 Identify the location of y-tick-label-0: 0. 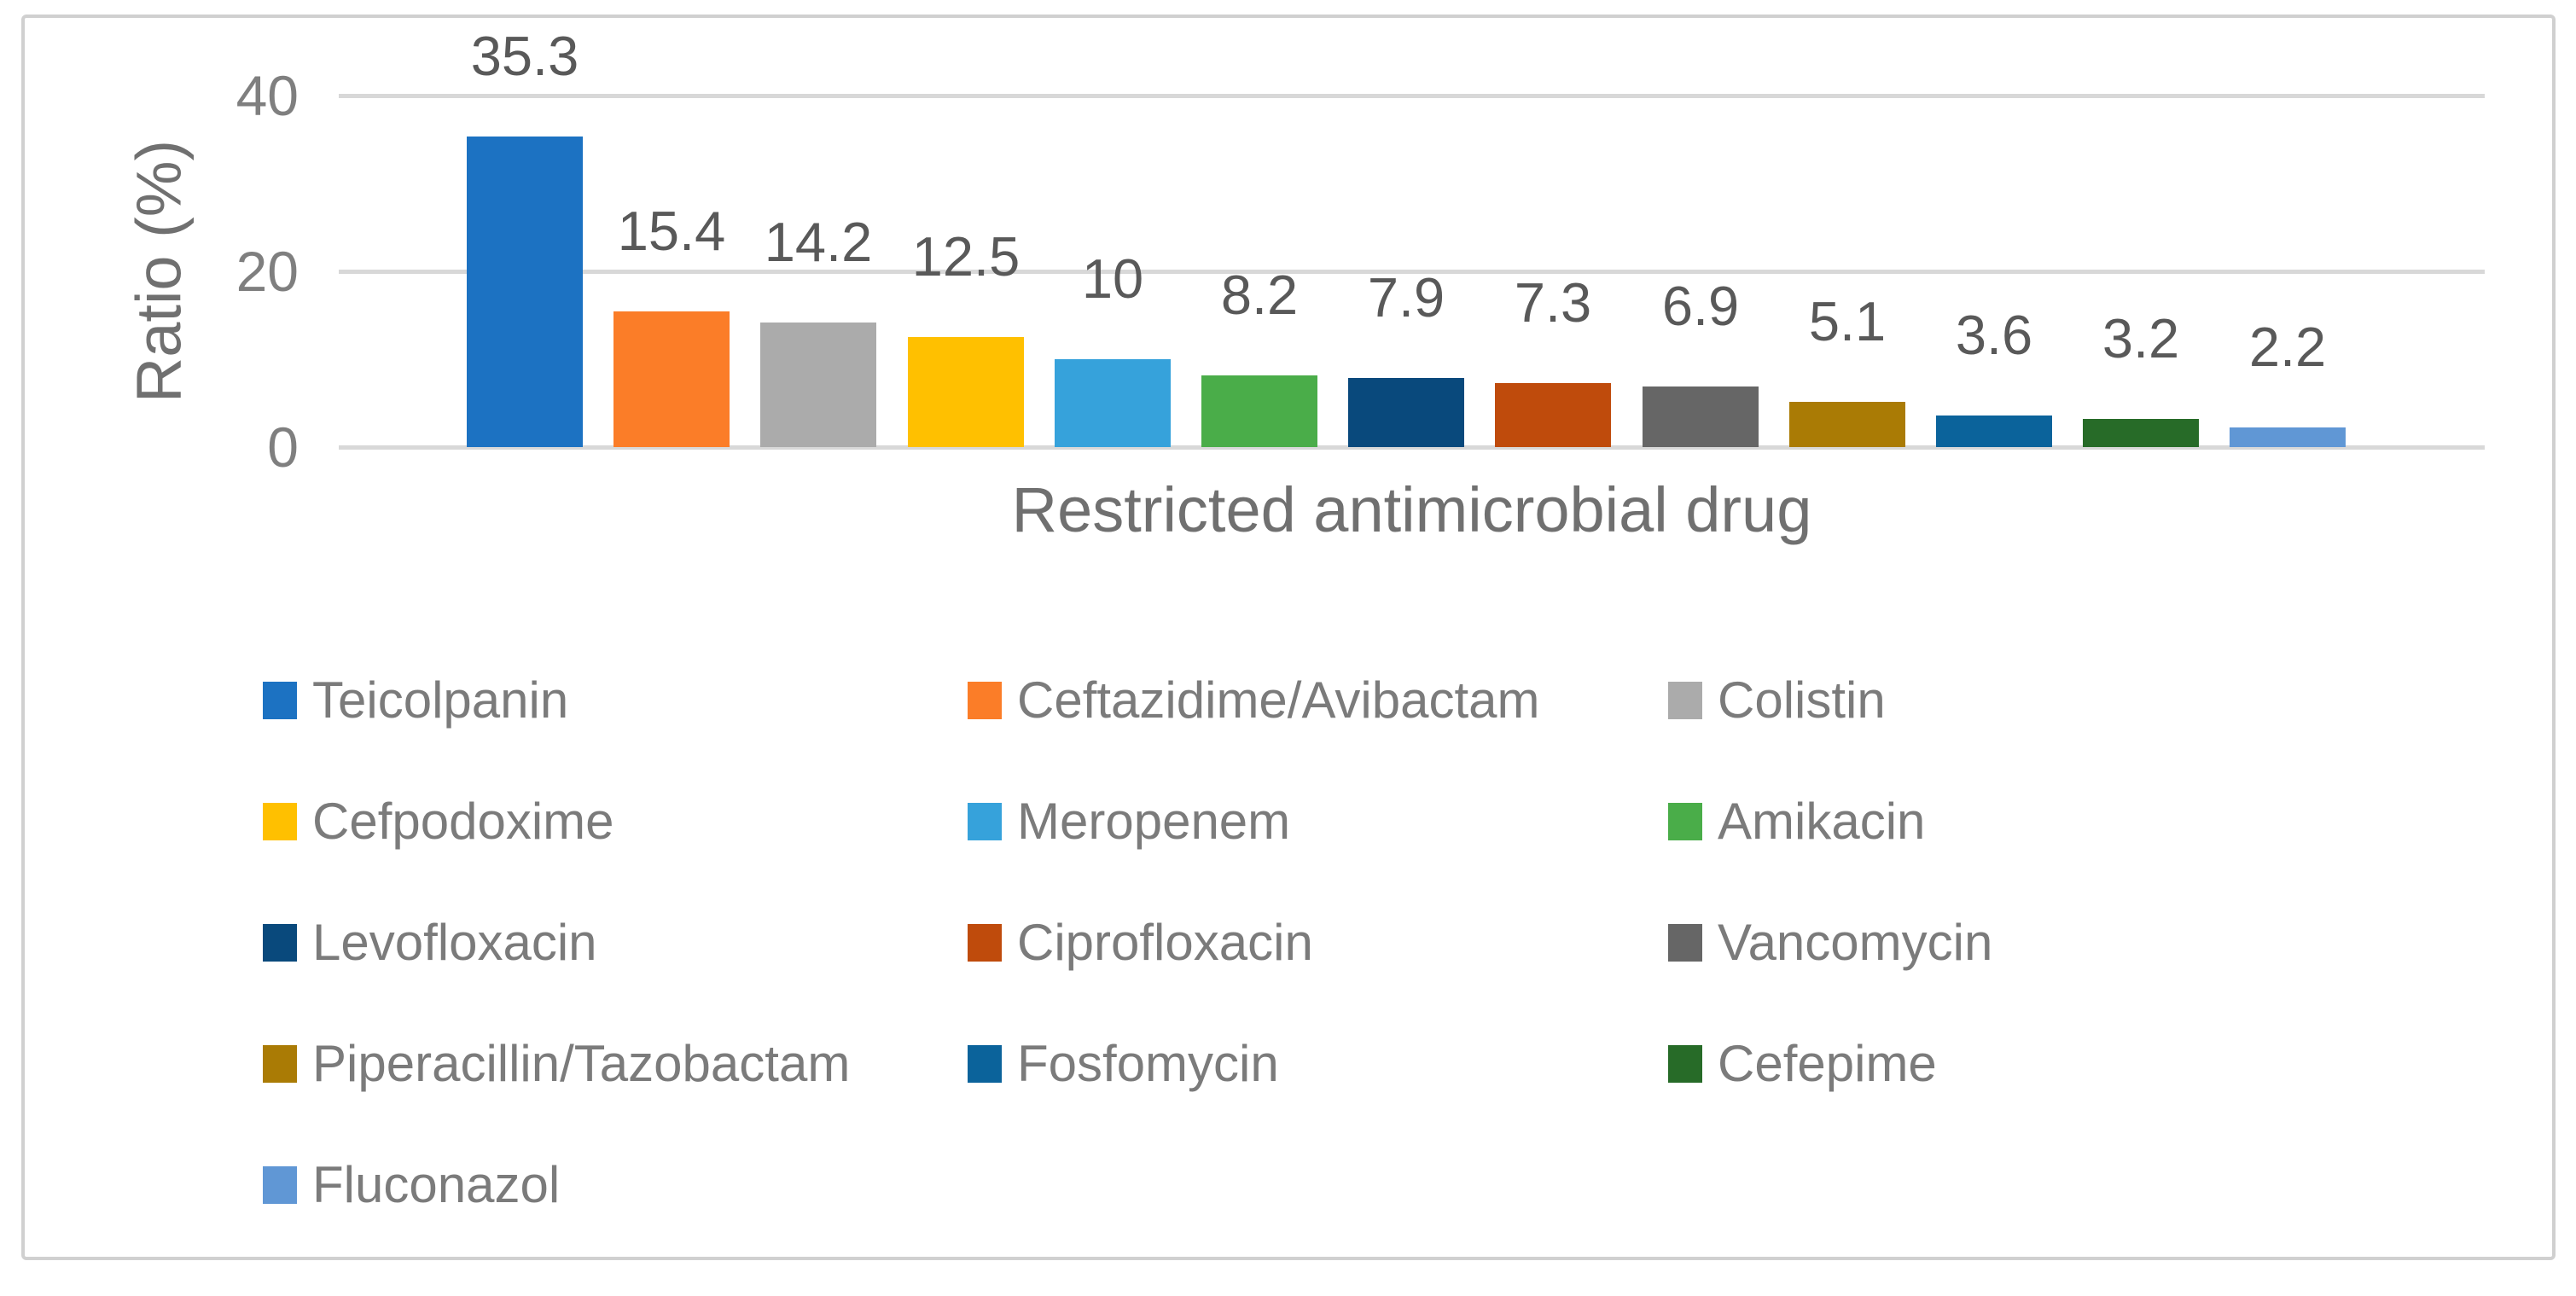
(283, 447).